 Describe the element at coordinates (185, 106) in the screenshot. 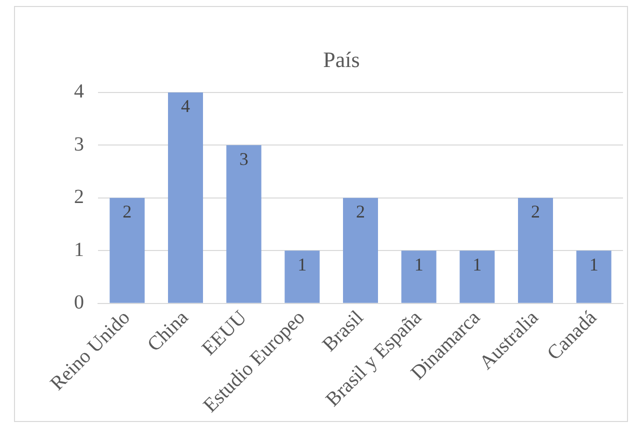

I see `data-label: 4` at that location.